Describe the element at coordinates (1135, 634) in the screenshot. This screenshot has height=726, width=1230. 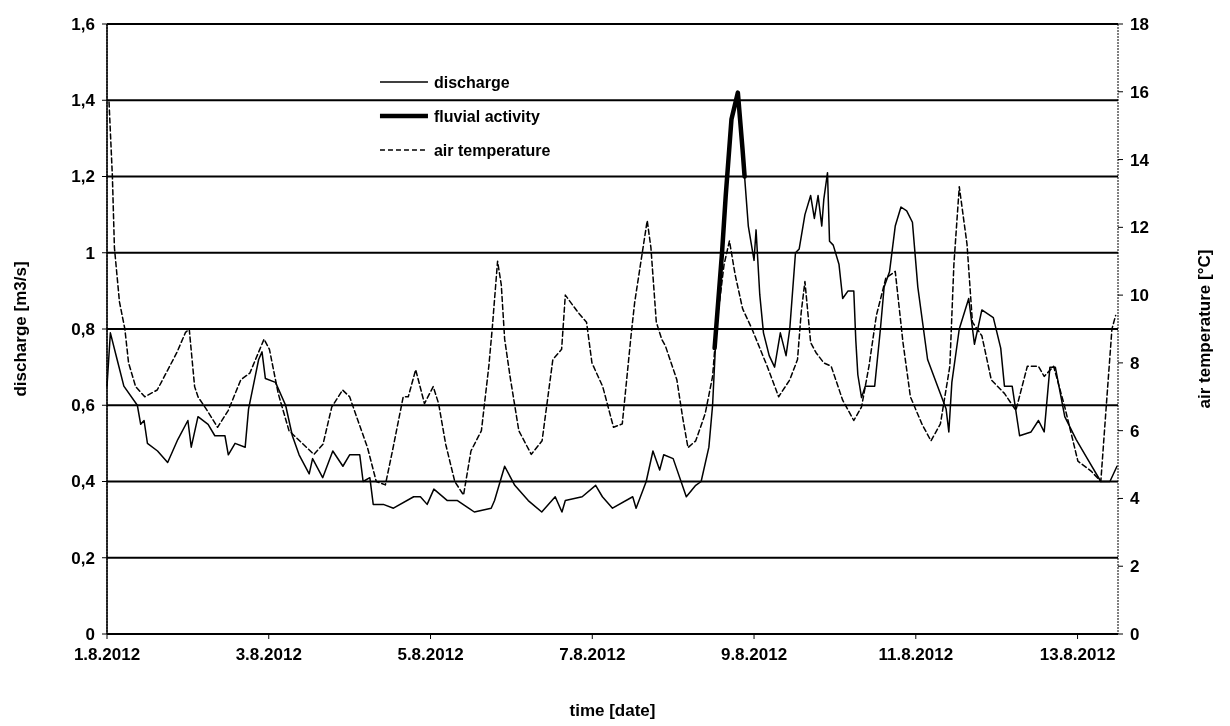
I see `y2-tick-label: 0` at that location.